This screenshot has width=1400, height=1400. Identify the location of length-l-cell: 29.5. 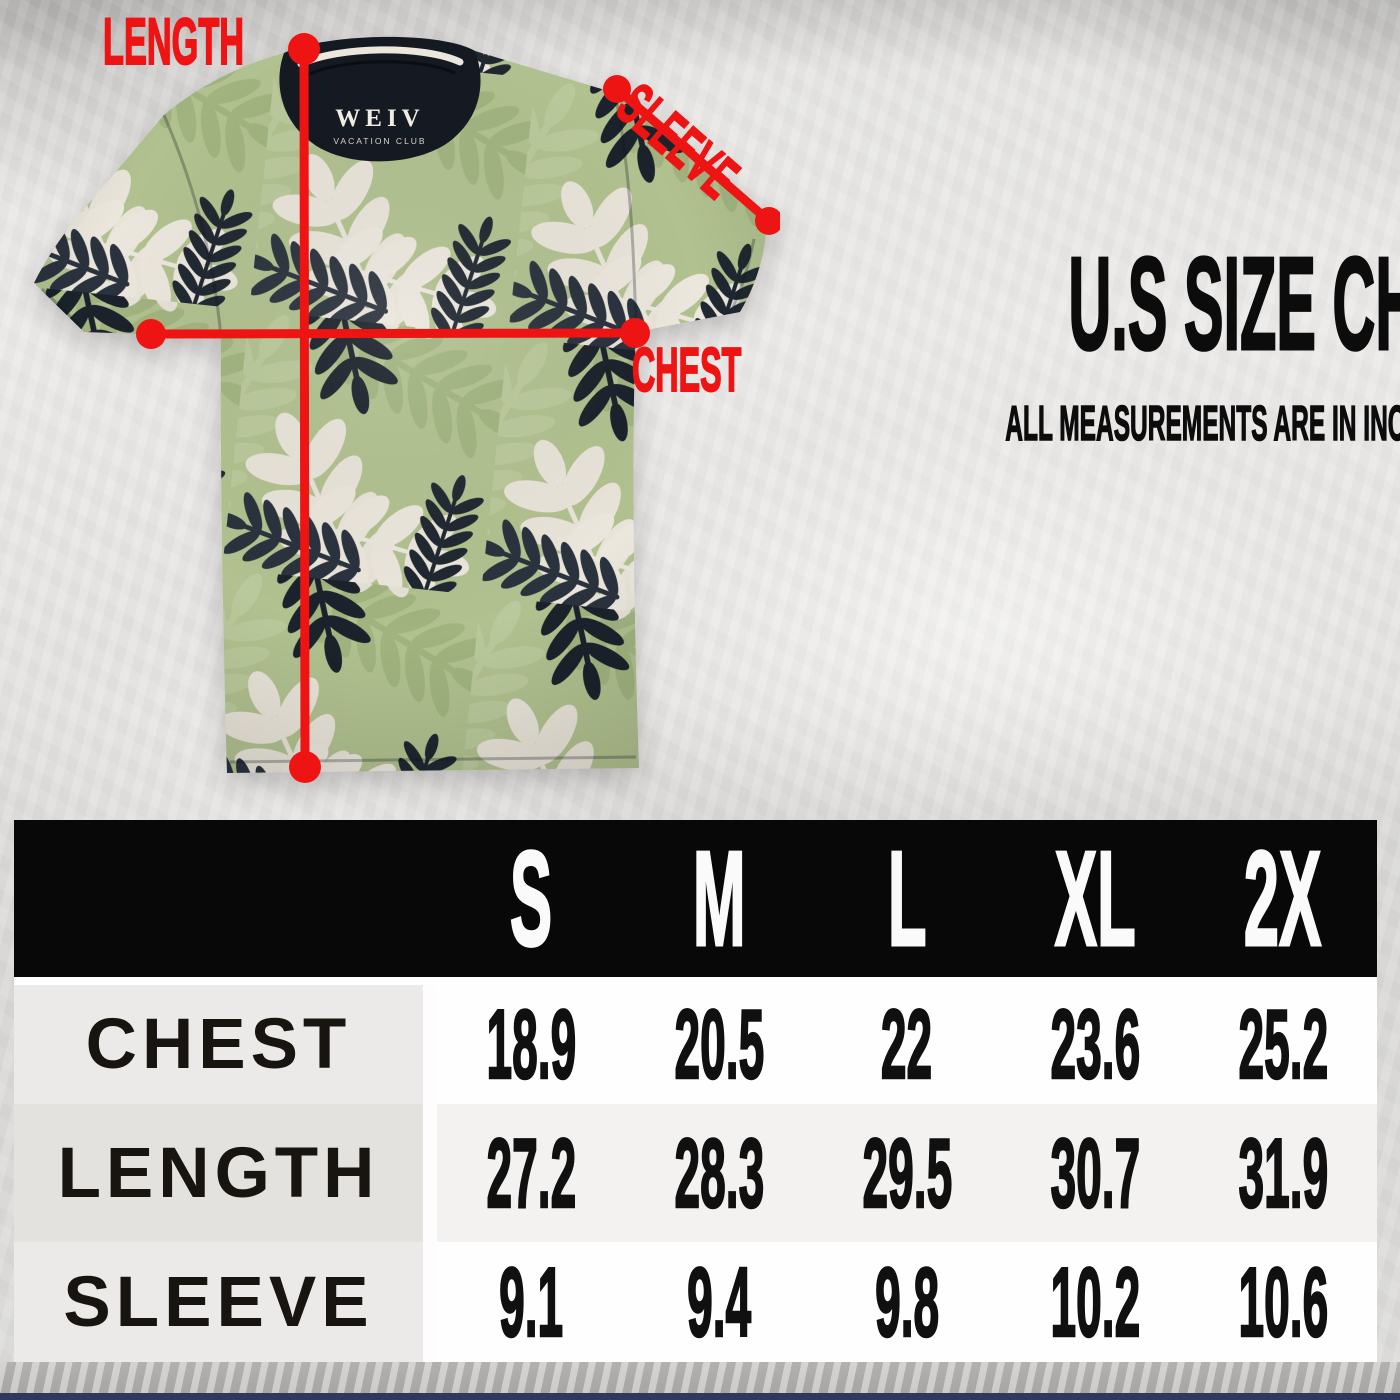
(907, 1172).